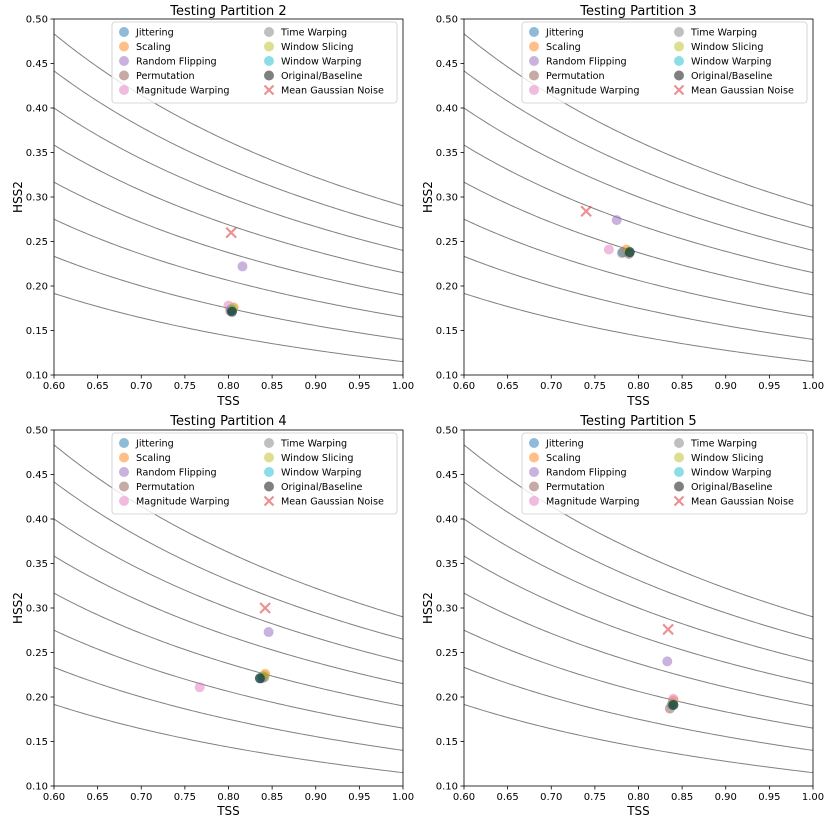  I want to click on legend-item: Window Slicing, so click(308, 458).